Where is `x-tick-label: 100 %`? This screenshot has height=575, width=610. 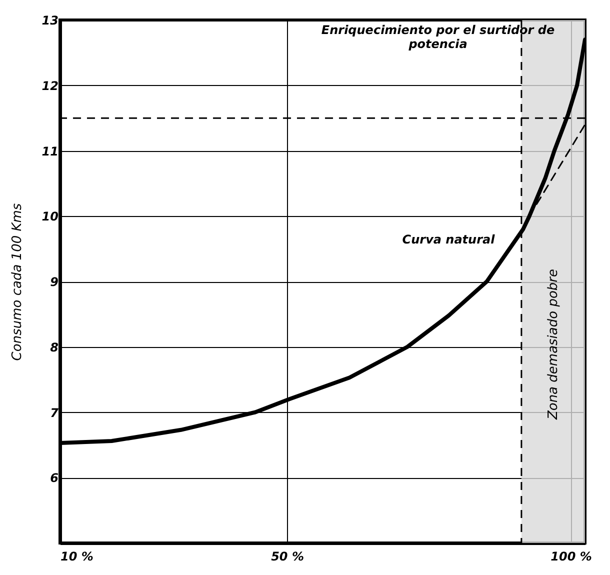 x-tick-label: 100 % is located at coordinates (571, 557).